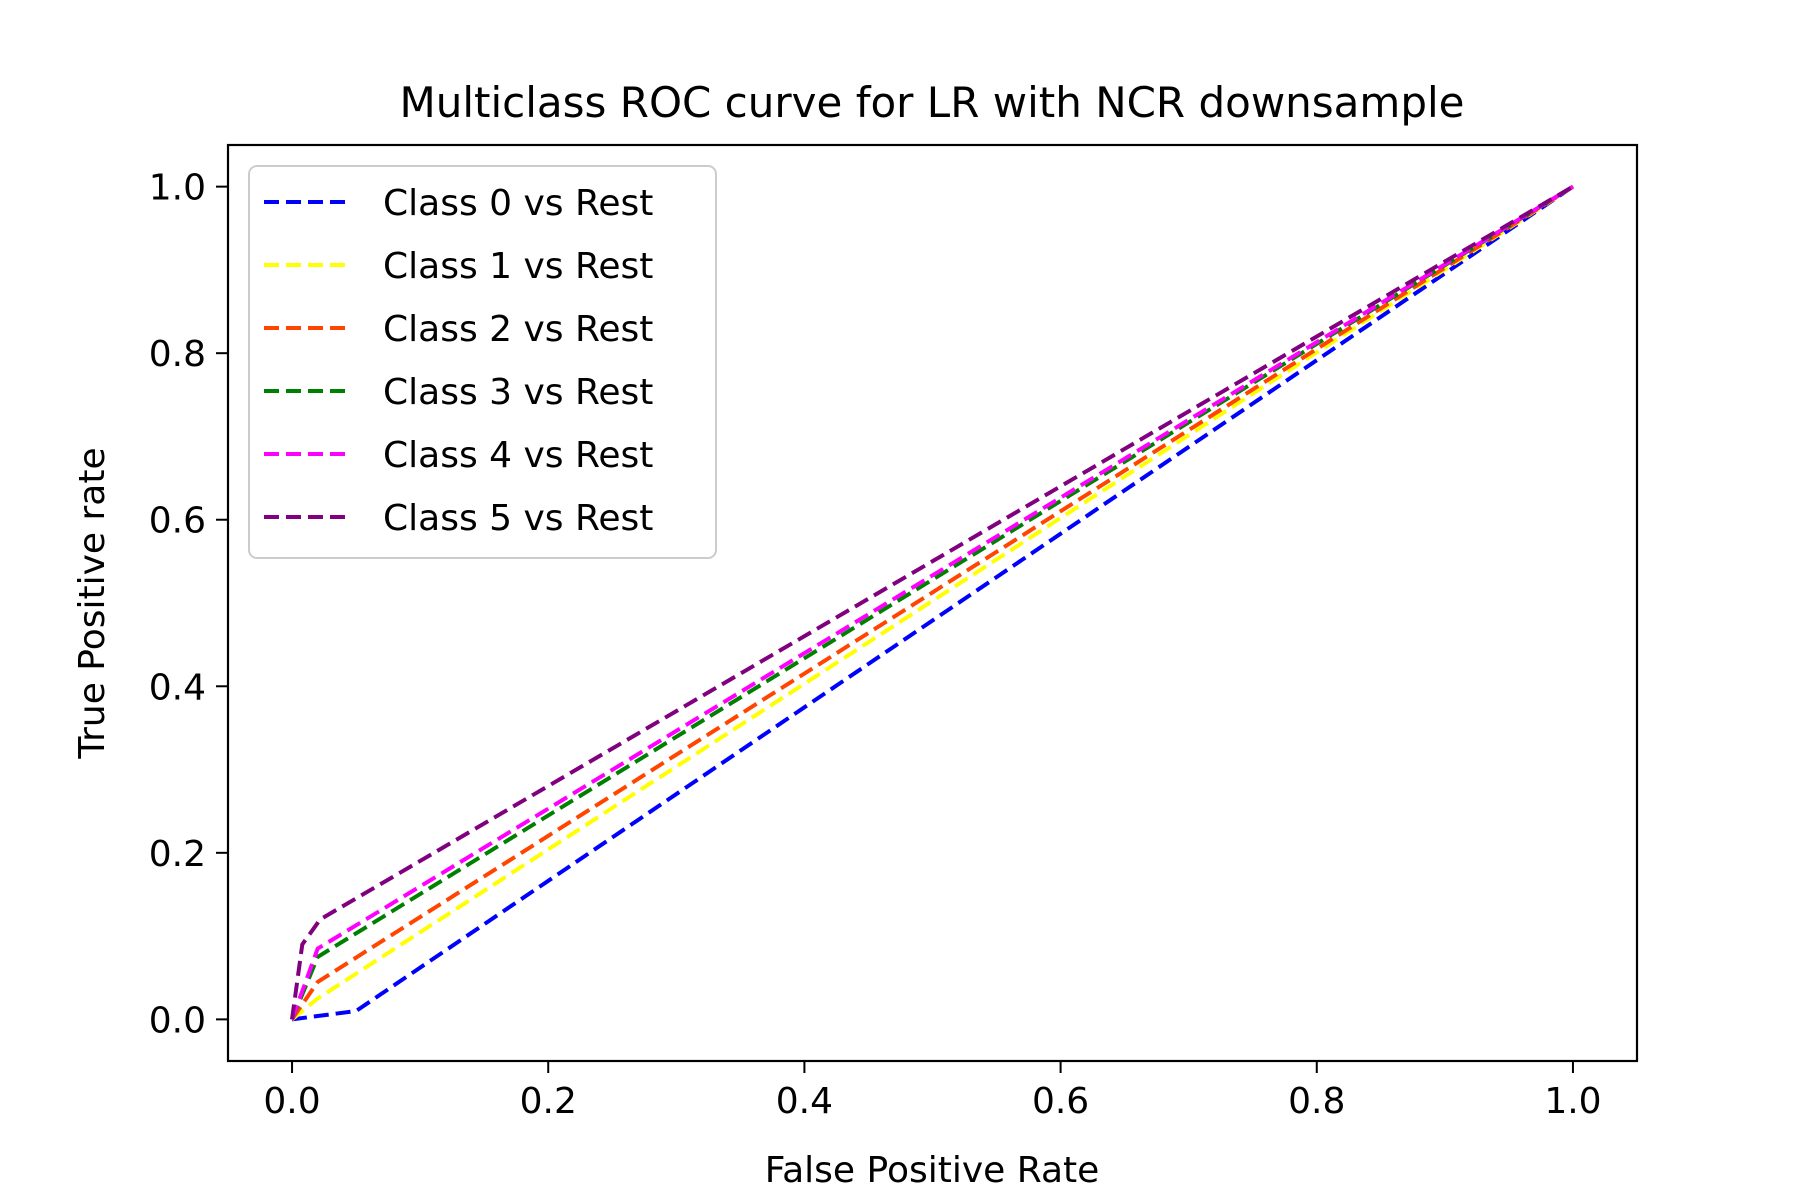 This screenshot has height=1200, width=1800. I want to click on x-tick-label: 1.0, so click(1572, 1101).